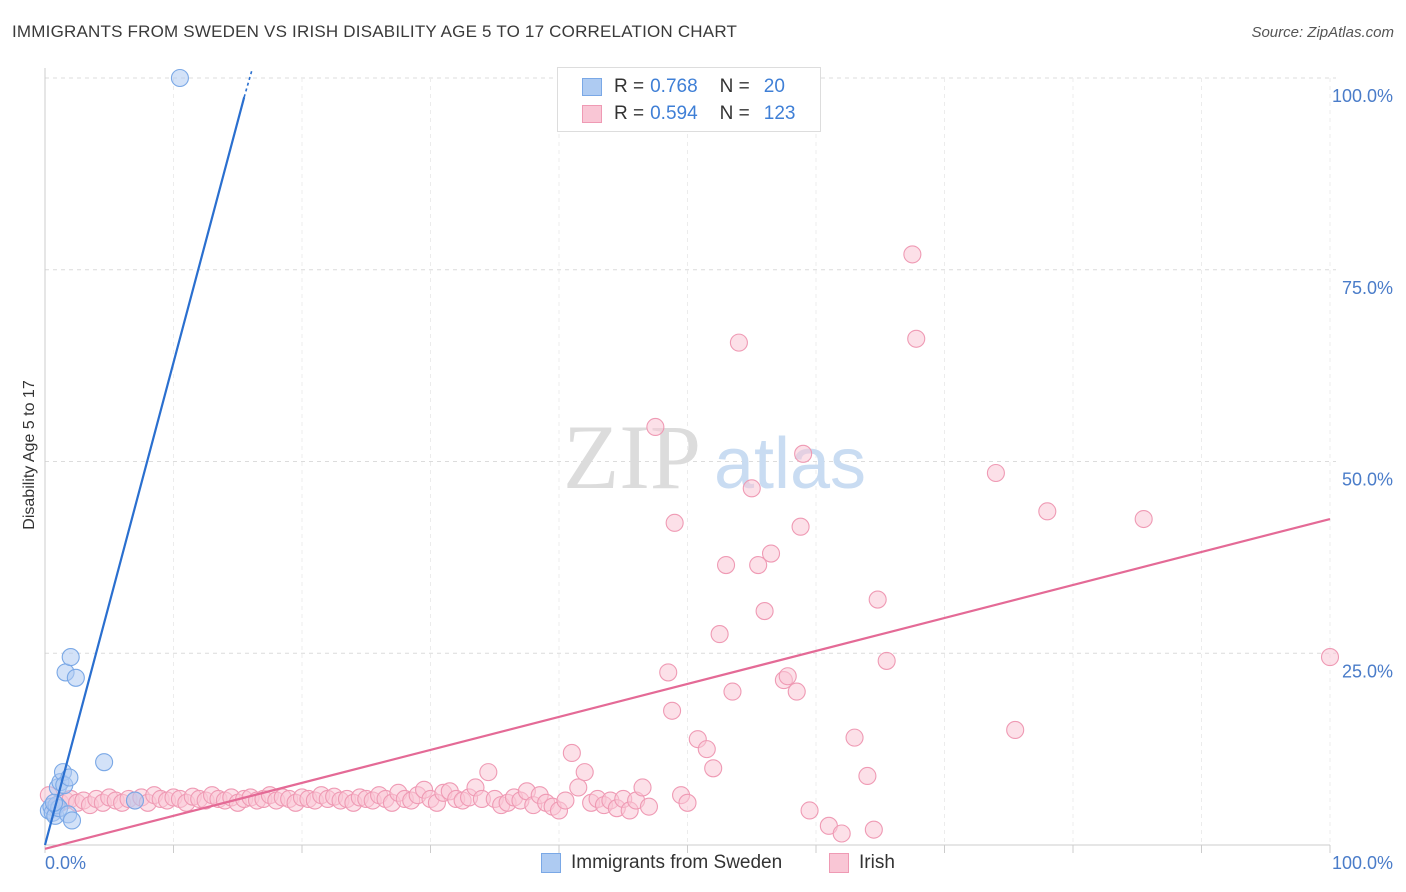  Describe the element at coordinates (674, 113) in the screenshot. I see `legend-r-value: 0.594` at that location.